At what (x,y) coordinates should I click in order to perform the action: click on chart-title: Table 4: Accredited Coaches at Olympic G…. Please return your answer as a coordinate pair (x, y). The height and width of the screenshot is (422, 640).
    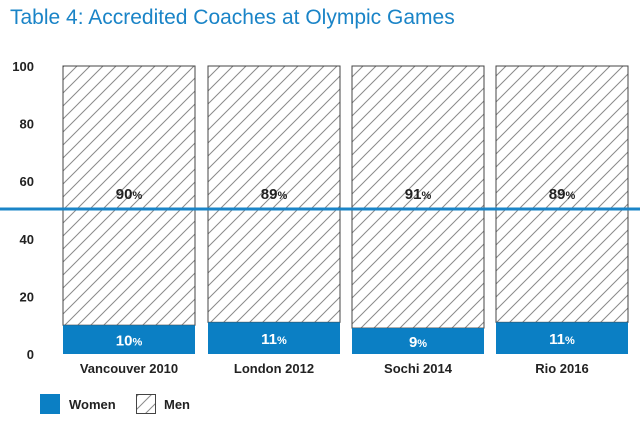
    Looking at the image, I should click on (232, 17).